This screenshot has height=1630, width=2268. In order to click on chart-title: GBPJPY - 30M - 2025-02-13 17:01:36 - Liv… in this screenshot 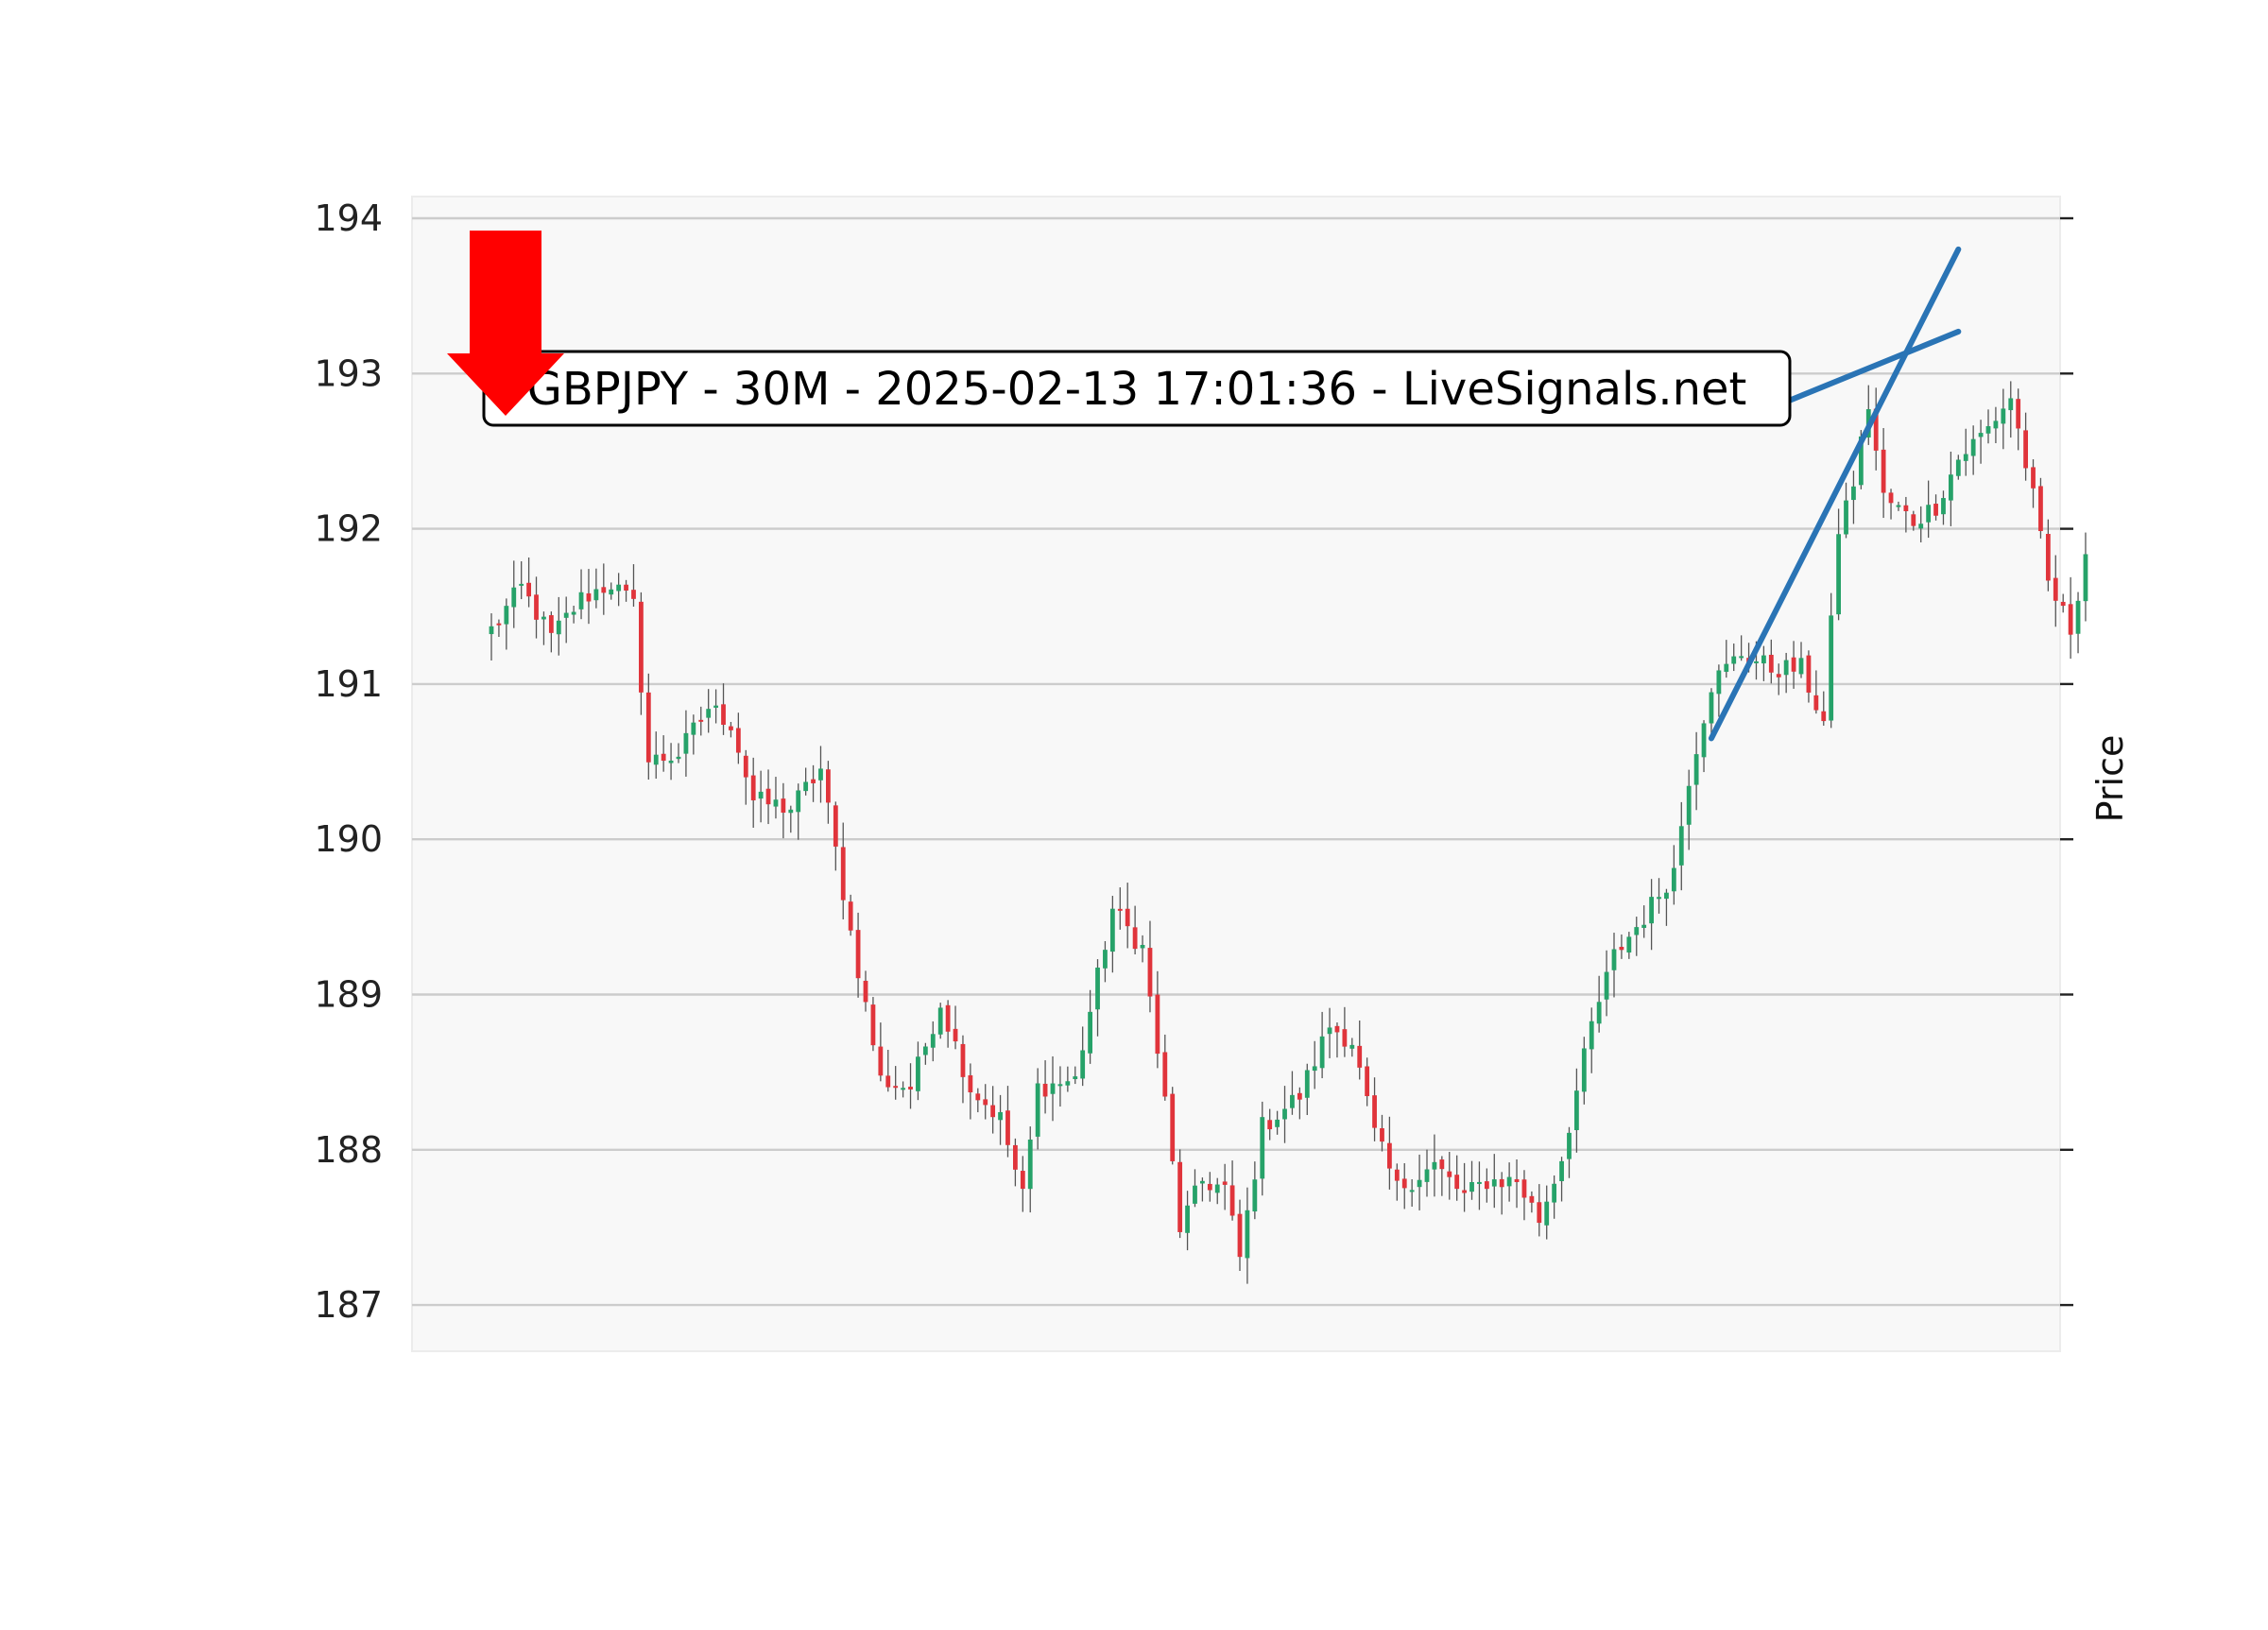, I will do `click(1137, 390)`.